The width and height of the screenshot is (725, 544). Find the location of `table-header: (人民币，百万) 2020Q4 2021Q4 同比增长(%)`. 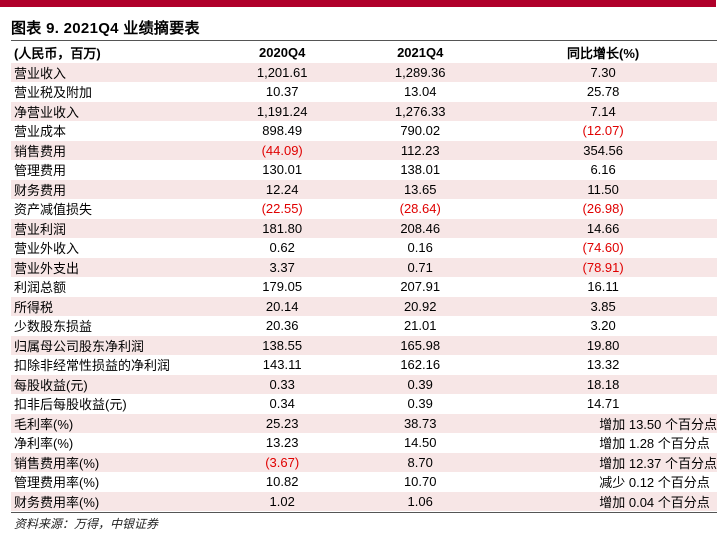

table-header: (人民币，百万) 2020Q4 2021Q4 同比增长(%) is located at coordinates (364, 53).